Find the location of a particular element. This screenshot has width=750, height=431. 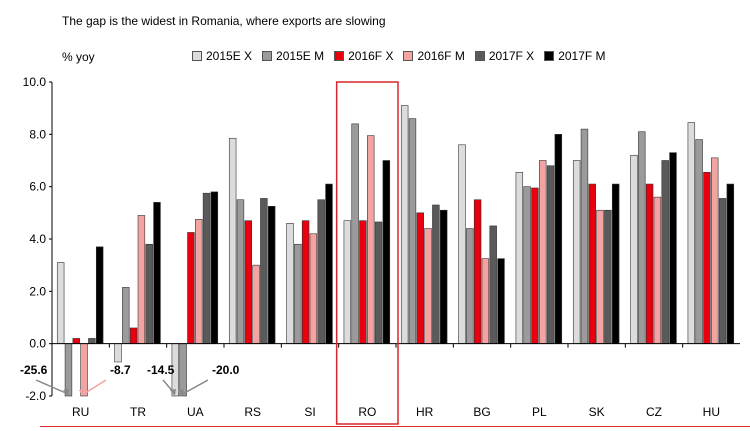

highlight-box-ro is located at coordinates (367, 253).